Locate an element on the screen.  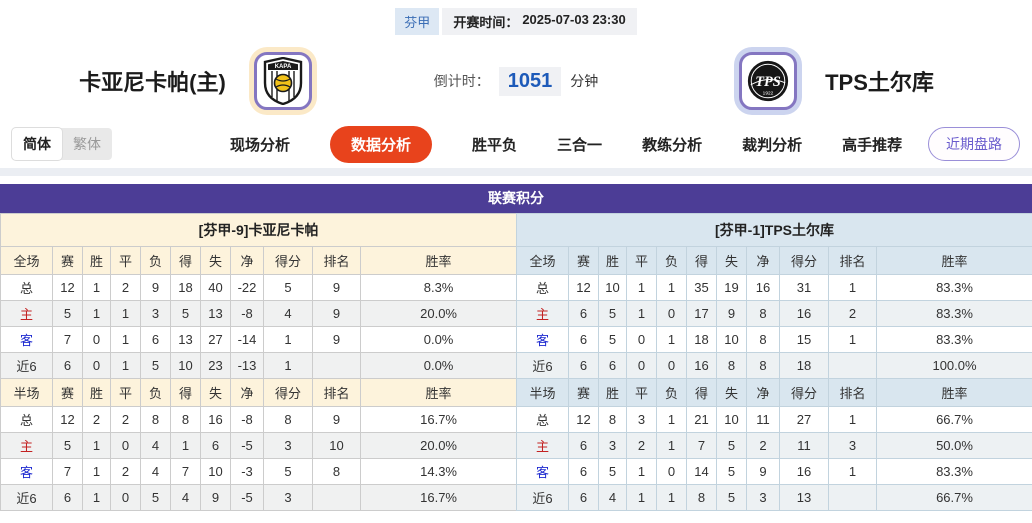
nav-tab-6: 高手推荐 is located at coordinates (872, 145).